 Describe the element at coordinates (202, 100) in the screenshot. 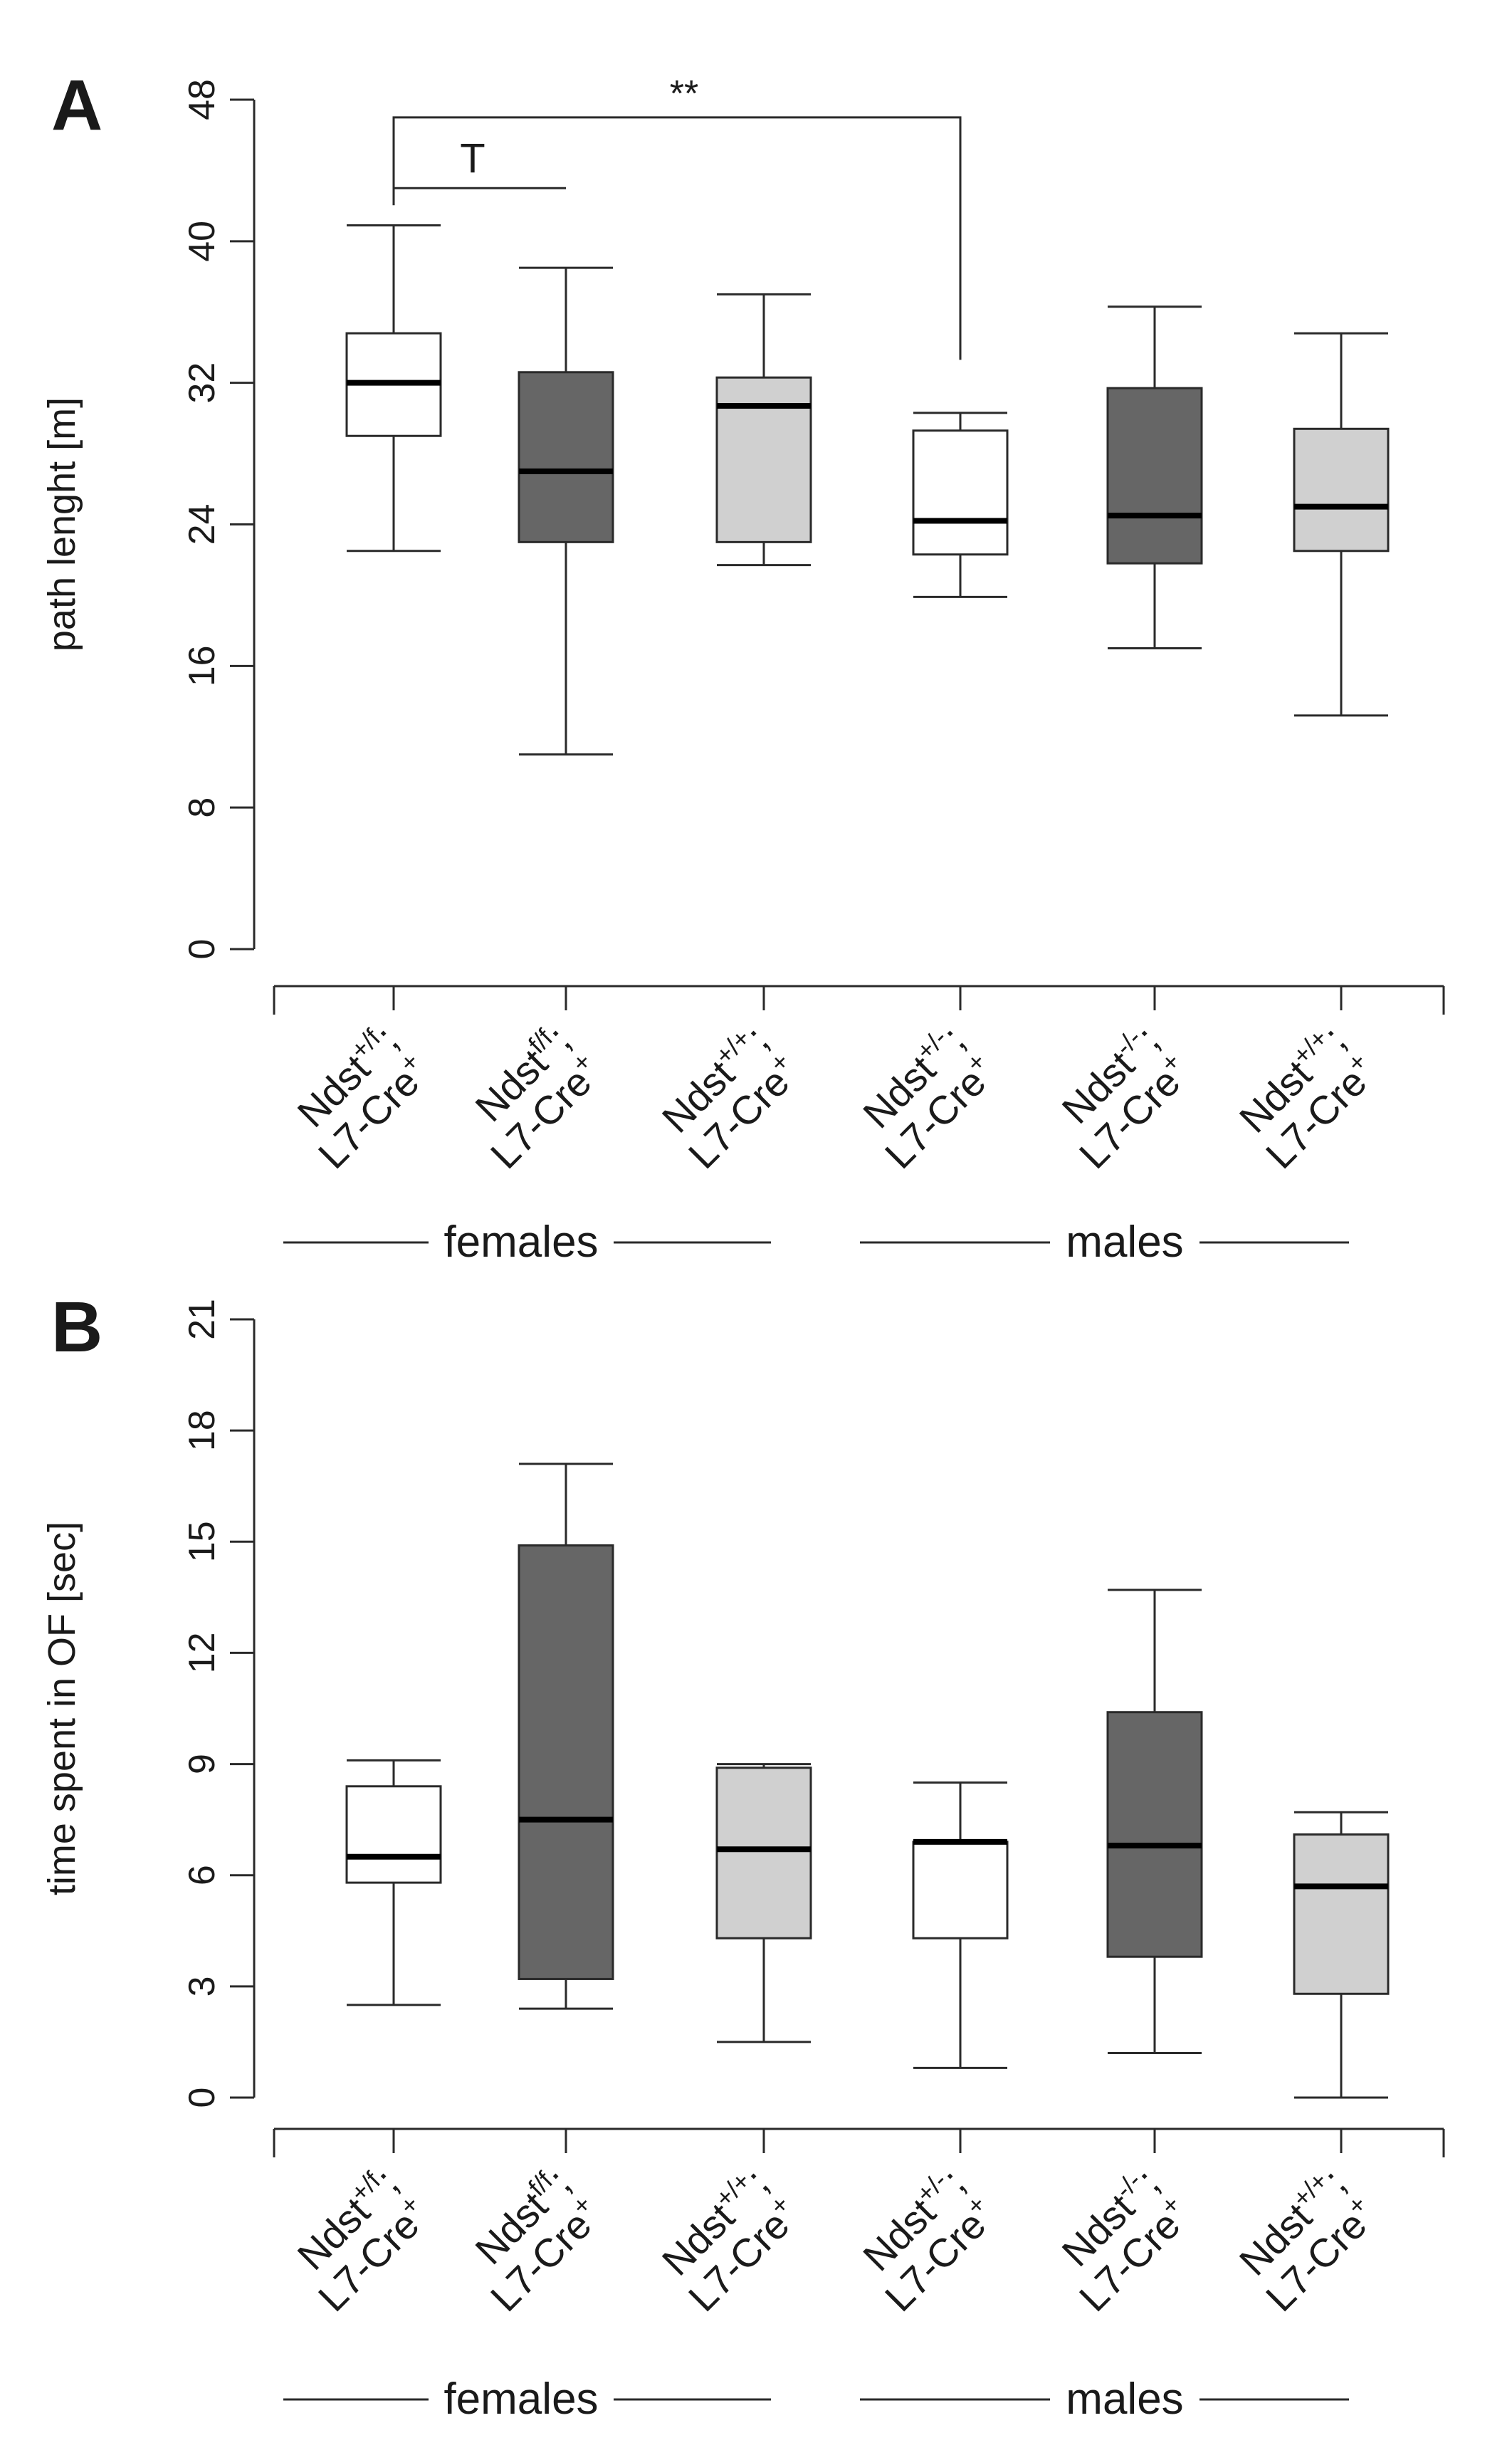

I see `y-tick-label: 48` at that location.